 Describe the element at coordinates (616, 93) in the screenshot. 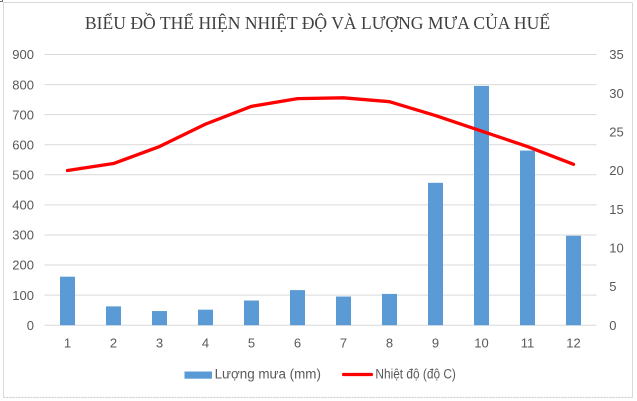

I see `svg-text: 30` at that location.